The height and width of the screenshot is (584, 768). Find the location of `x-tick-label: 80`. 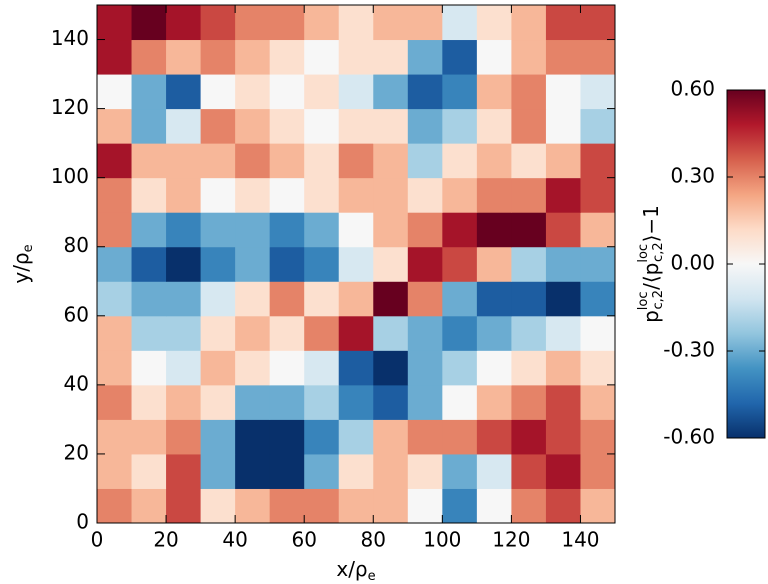

x-tick-label: 80 is located at coordinates (373, 540).